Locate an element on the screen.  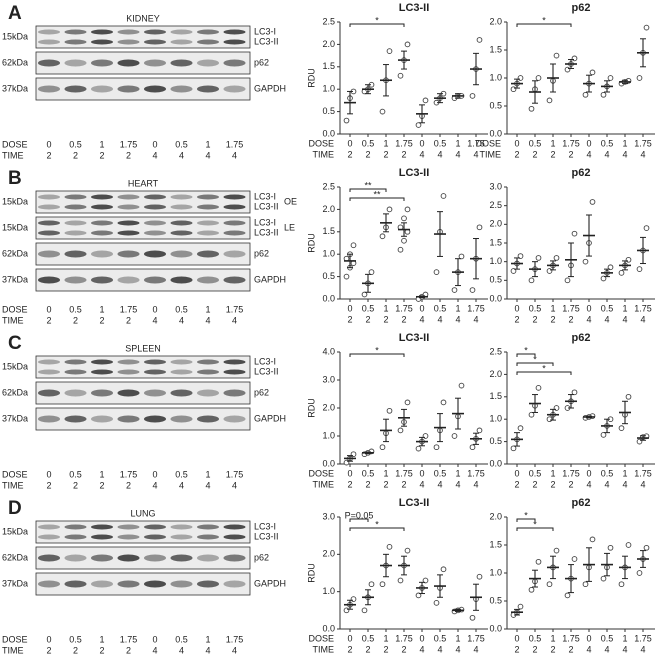
band-label: LC3-II is located at coordinates (266, 232).